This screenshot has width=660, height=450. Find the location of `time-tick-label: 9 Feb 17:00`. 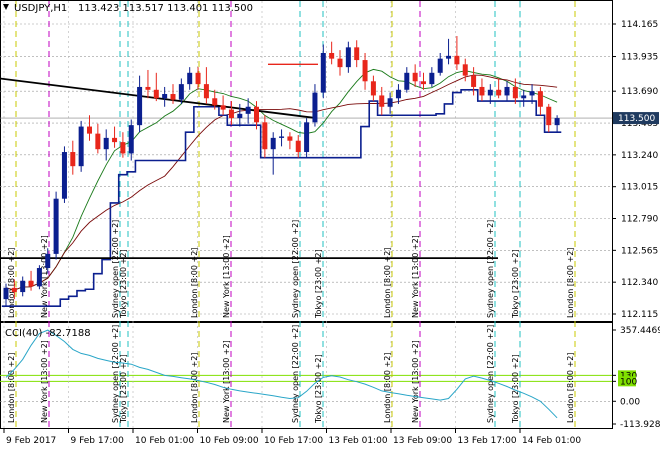

time-tick-label: 9 Feb 17:00 is located at coordinates (98, 441).